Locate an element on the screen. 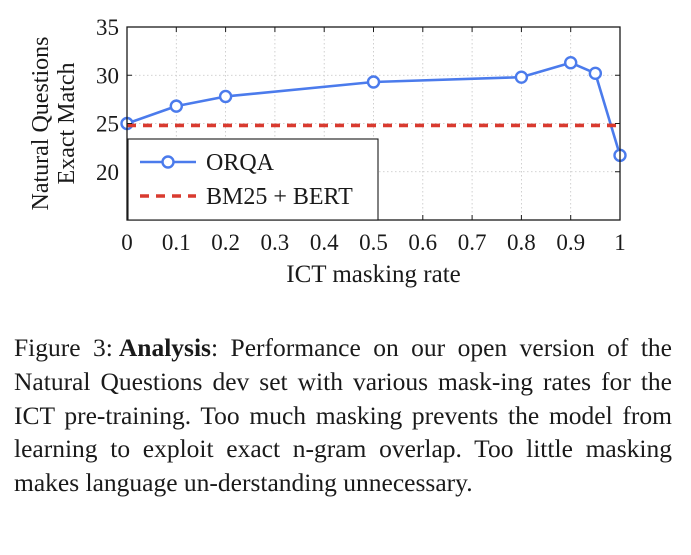 The width and height of the screenshot is (691, 555). x-tick-label: 0.9 is located at coordinates (570, 242).